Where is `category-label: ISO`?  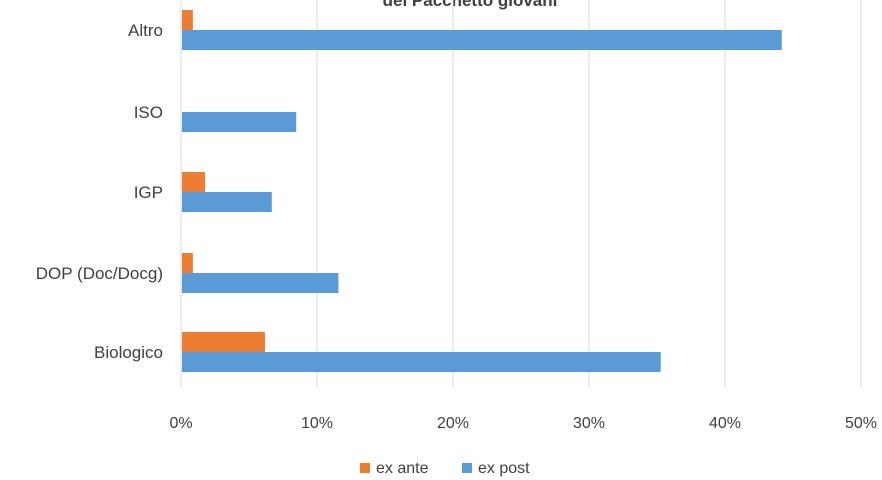 category-label: ISO is located at coordinates (148, 112).